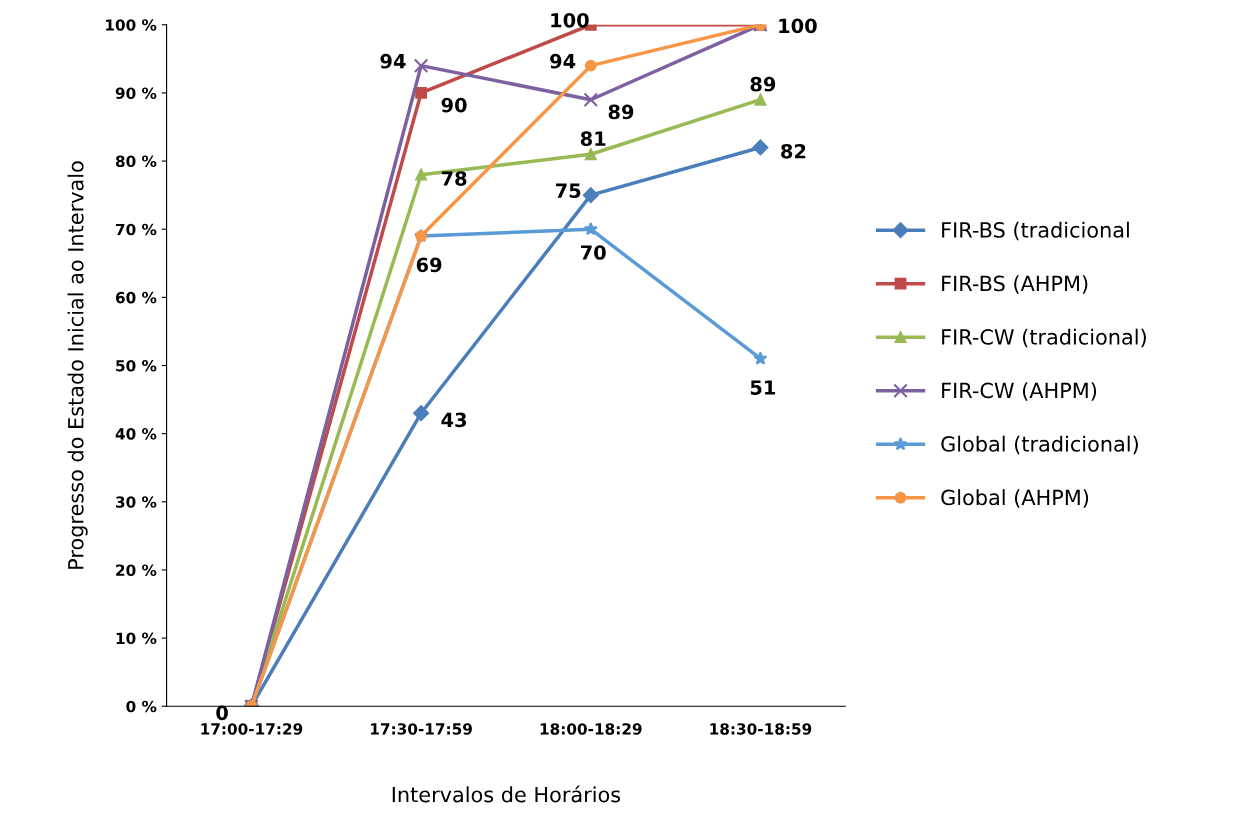  Describe the element at coordinates (421, 729) in the screenshot. I see `x-tick-label: 17:30-17:59` at that location.